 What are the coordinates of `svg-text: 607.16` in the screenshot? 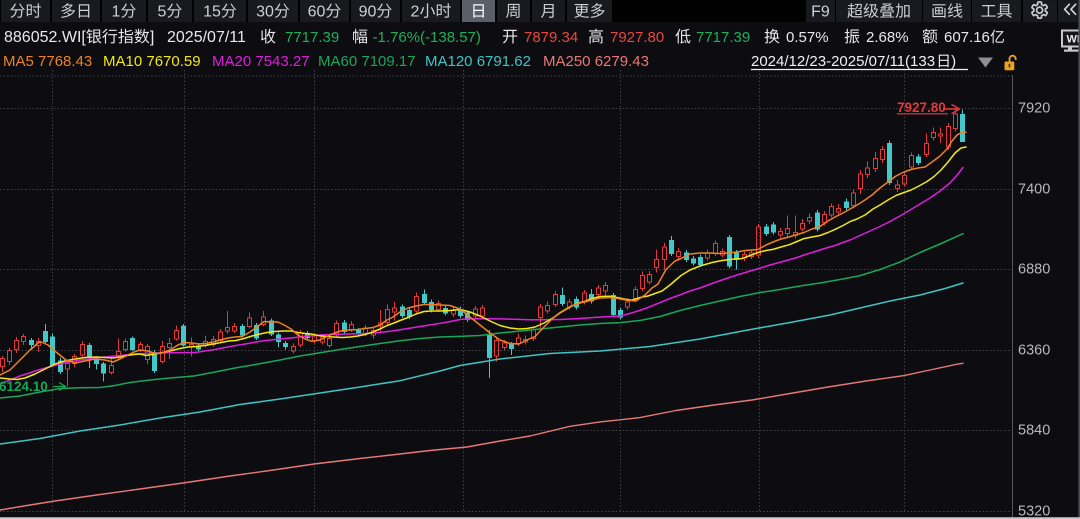 It's located at (967, 37).